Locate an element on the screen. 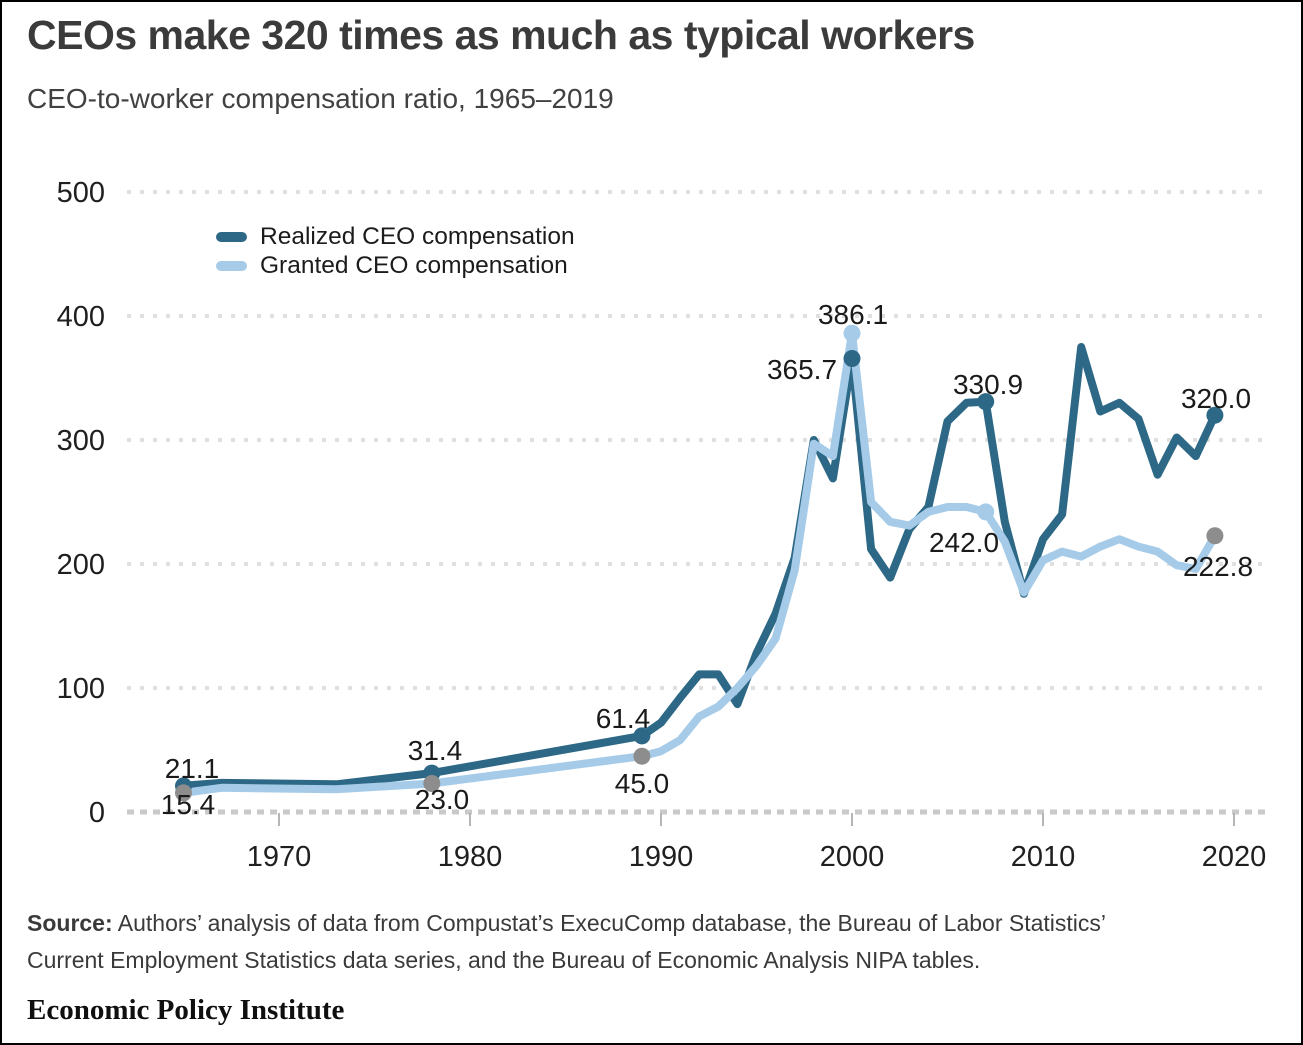 This screenshot has height=1045, width=1303. granted-2007-value-label: 242.0 is located at coordinates (964, 542).